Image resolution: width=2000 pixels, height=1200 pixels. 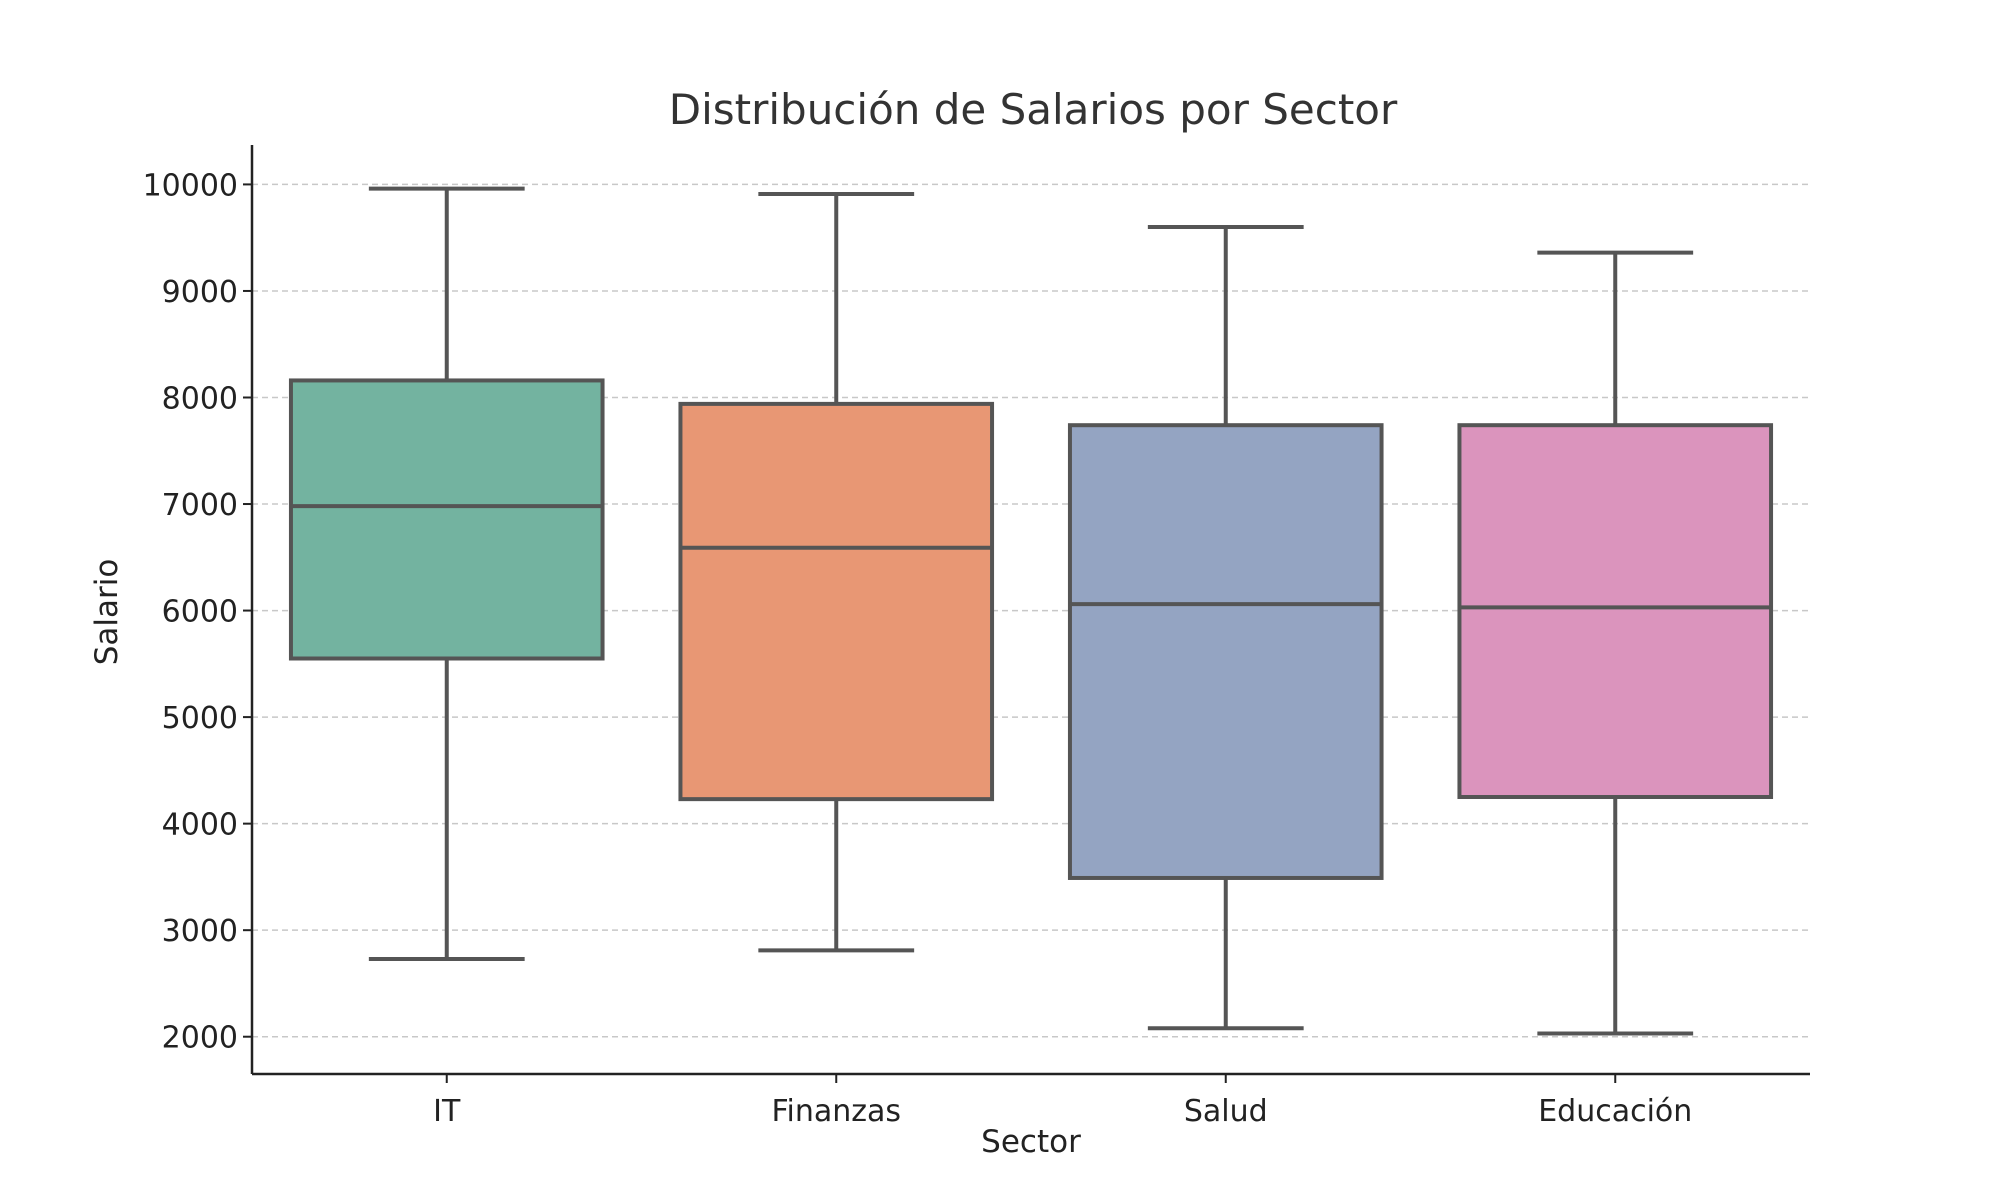 I want to click on y-tick-label: 10000, so click(x=190, y=185).